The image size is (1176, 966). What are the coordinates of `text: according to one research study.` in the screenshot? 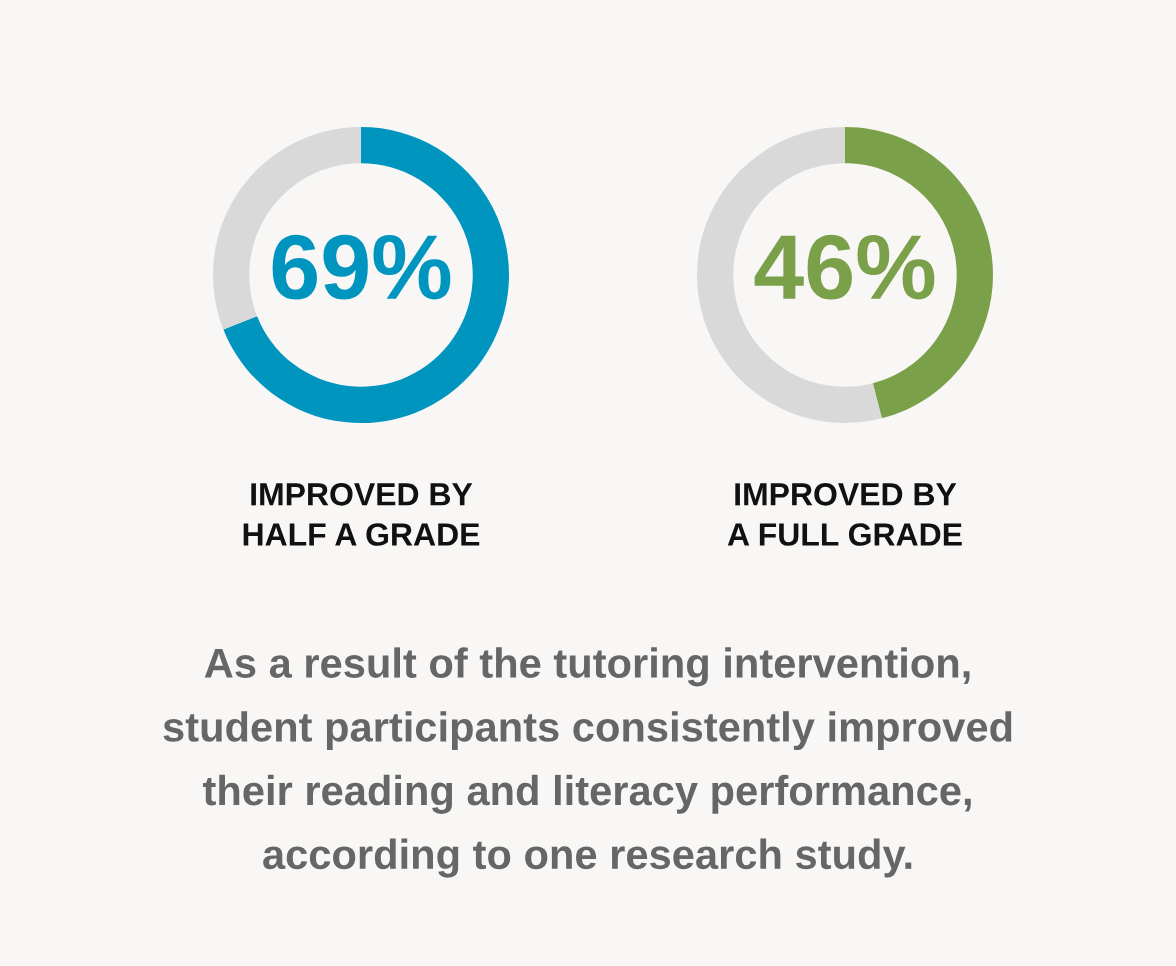 It's located at (587, 858).